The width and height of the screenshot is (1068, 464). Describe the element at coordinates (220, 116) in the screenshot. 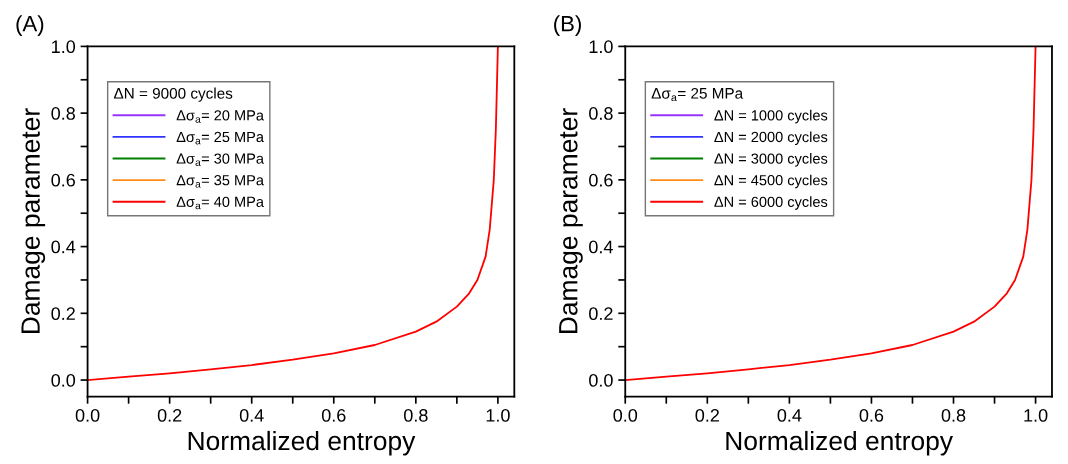

I see `legend-label: Δσ$_{a}$= 20 MPa` at that location.